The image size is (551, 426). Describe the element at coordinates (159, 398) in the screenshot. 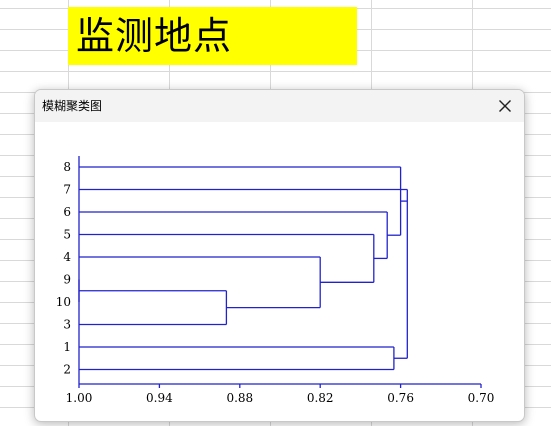

I see `x-tick-label-1: 0.94` at that location.